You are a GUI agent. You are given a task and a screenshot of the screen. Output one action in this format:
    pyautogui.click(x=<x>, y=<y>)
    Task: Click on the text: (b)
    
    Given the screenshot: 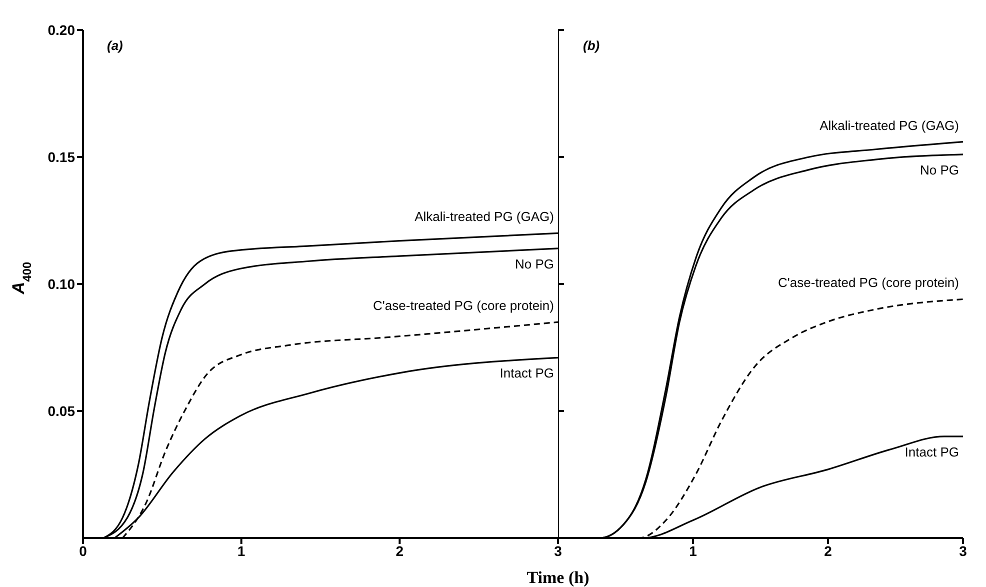 What is the action you would take?
    pyautogui.click(x=591, y=45)
    